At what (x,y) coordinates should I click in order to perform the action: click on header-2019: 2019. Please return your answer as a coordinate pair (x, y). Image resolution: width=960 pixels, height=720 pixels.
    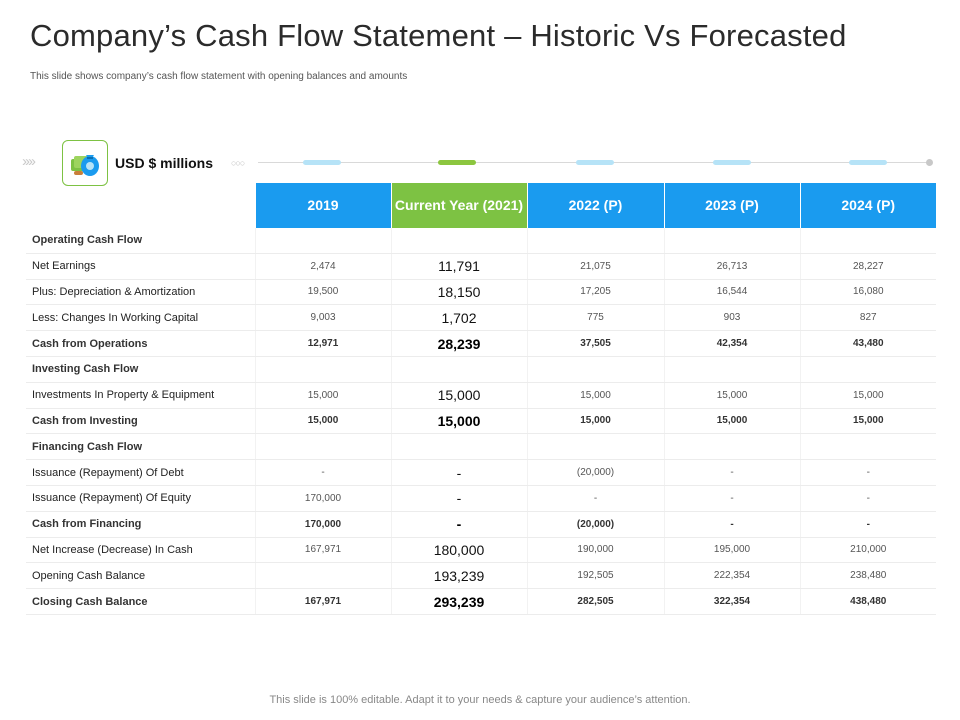
    Looking at the image, I should click on (322, 205).